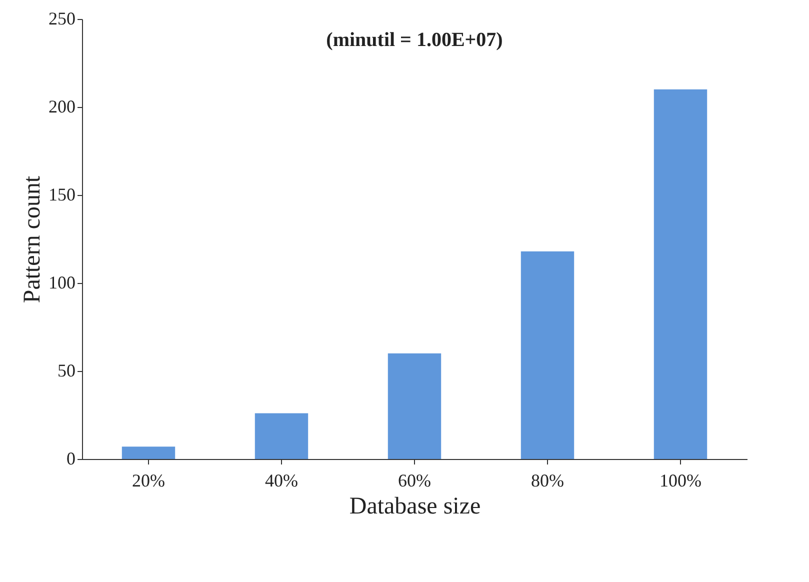 This screenshot has width=809, height=582. What do you see at coordinates (547, 480) in the screenshot?
I see `x-tick-label: 80%` at bounding box center [547, 480].